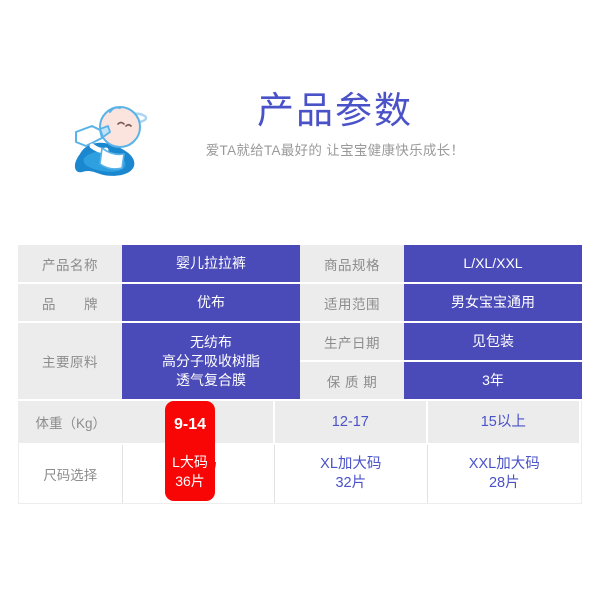  Describe the element at coordinates (211, 379) in the screenshot. I see `material-line-3: 透气复合膜` at that location.